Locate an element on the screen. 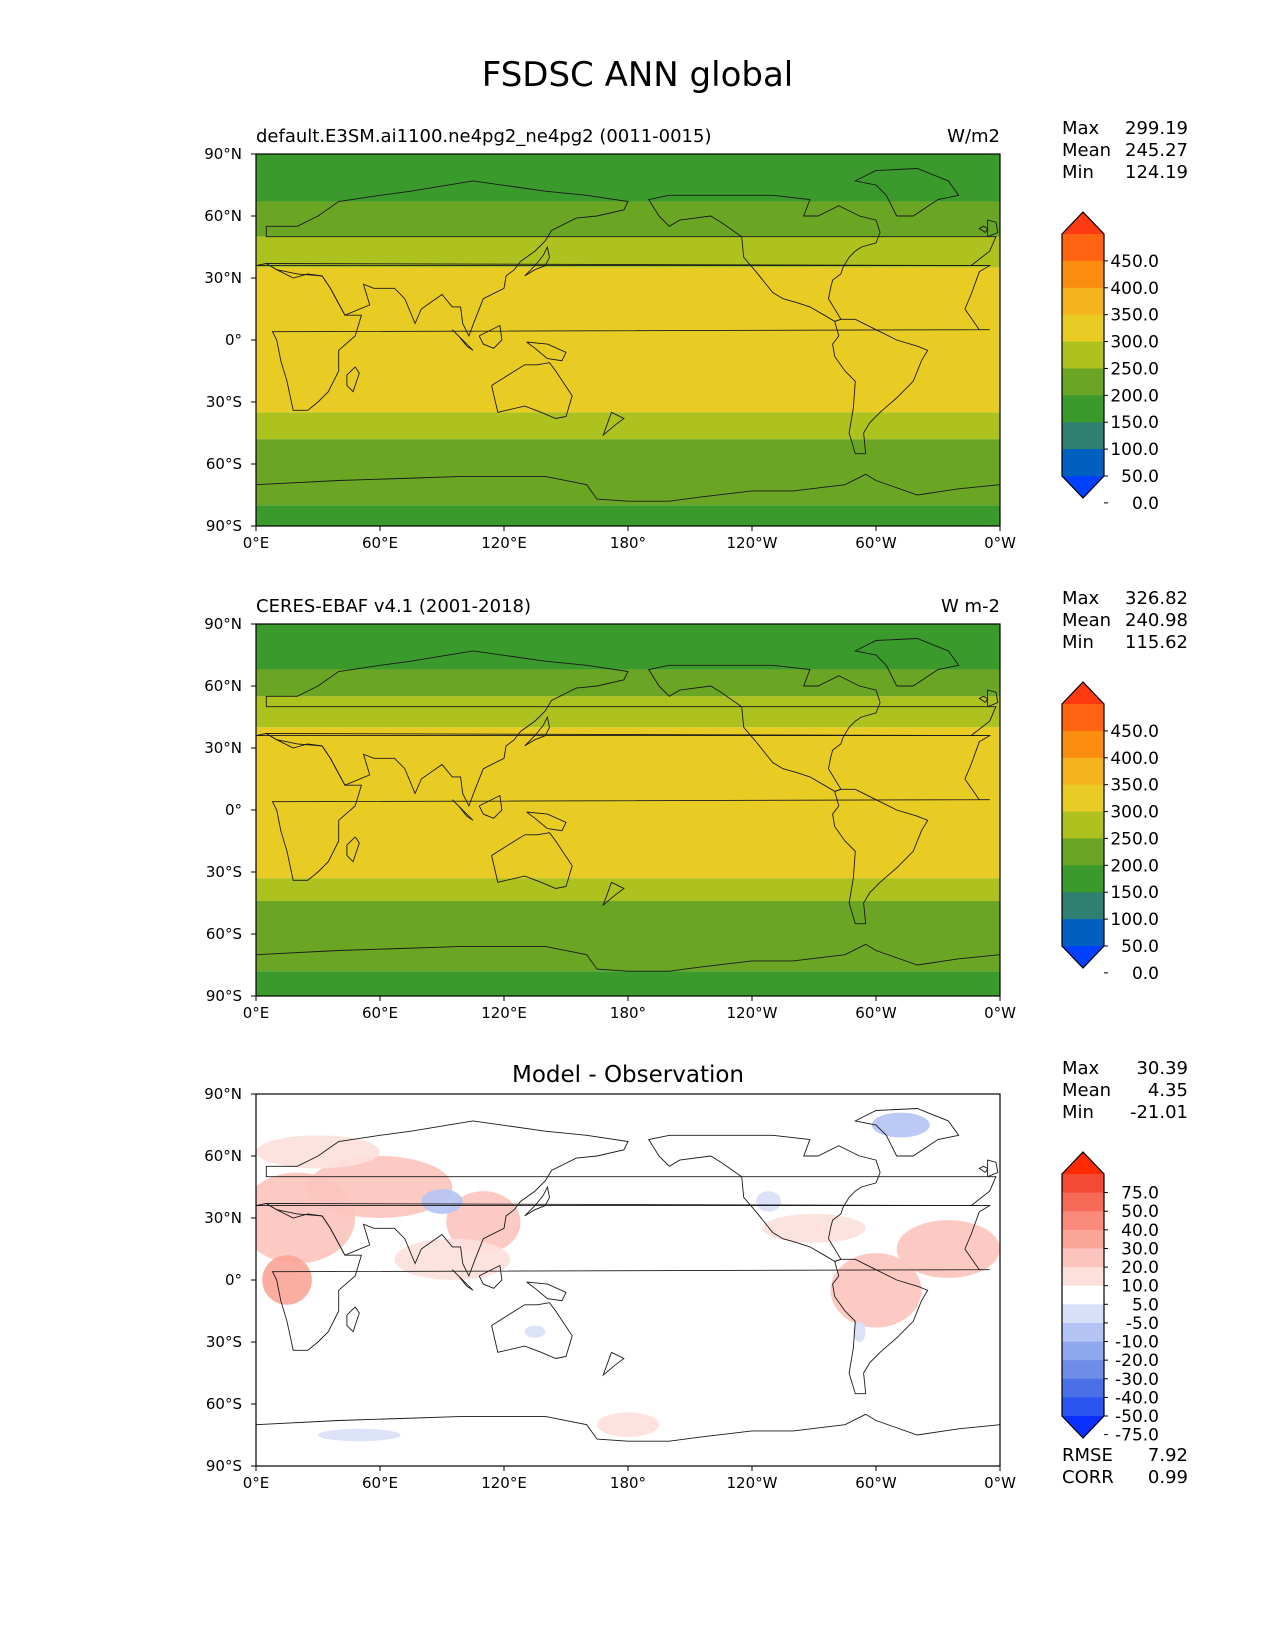  panel-units: W/m2 is located at coordinates (973, 136).